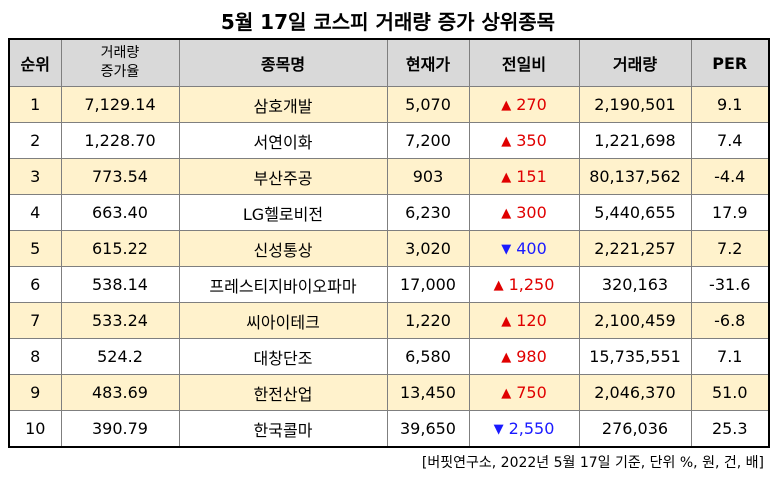 Image resolution: width=776 pixels, height=479 pixels. Describe the element at coordinates (35, 248) in the screenshot. I see `cell-rank: 5` at that location.